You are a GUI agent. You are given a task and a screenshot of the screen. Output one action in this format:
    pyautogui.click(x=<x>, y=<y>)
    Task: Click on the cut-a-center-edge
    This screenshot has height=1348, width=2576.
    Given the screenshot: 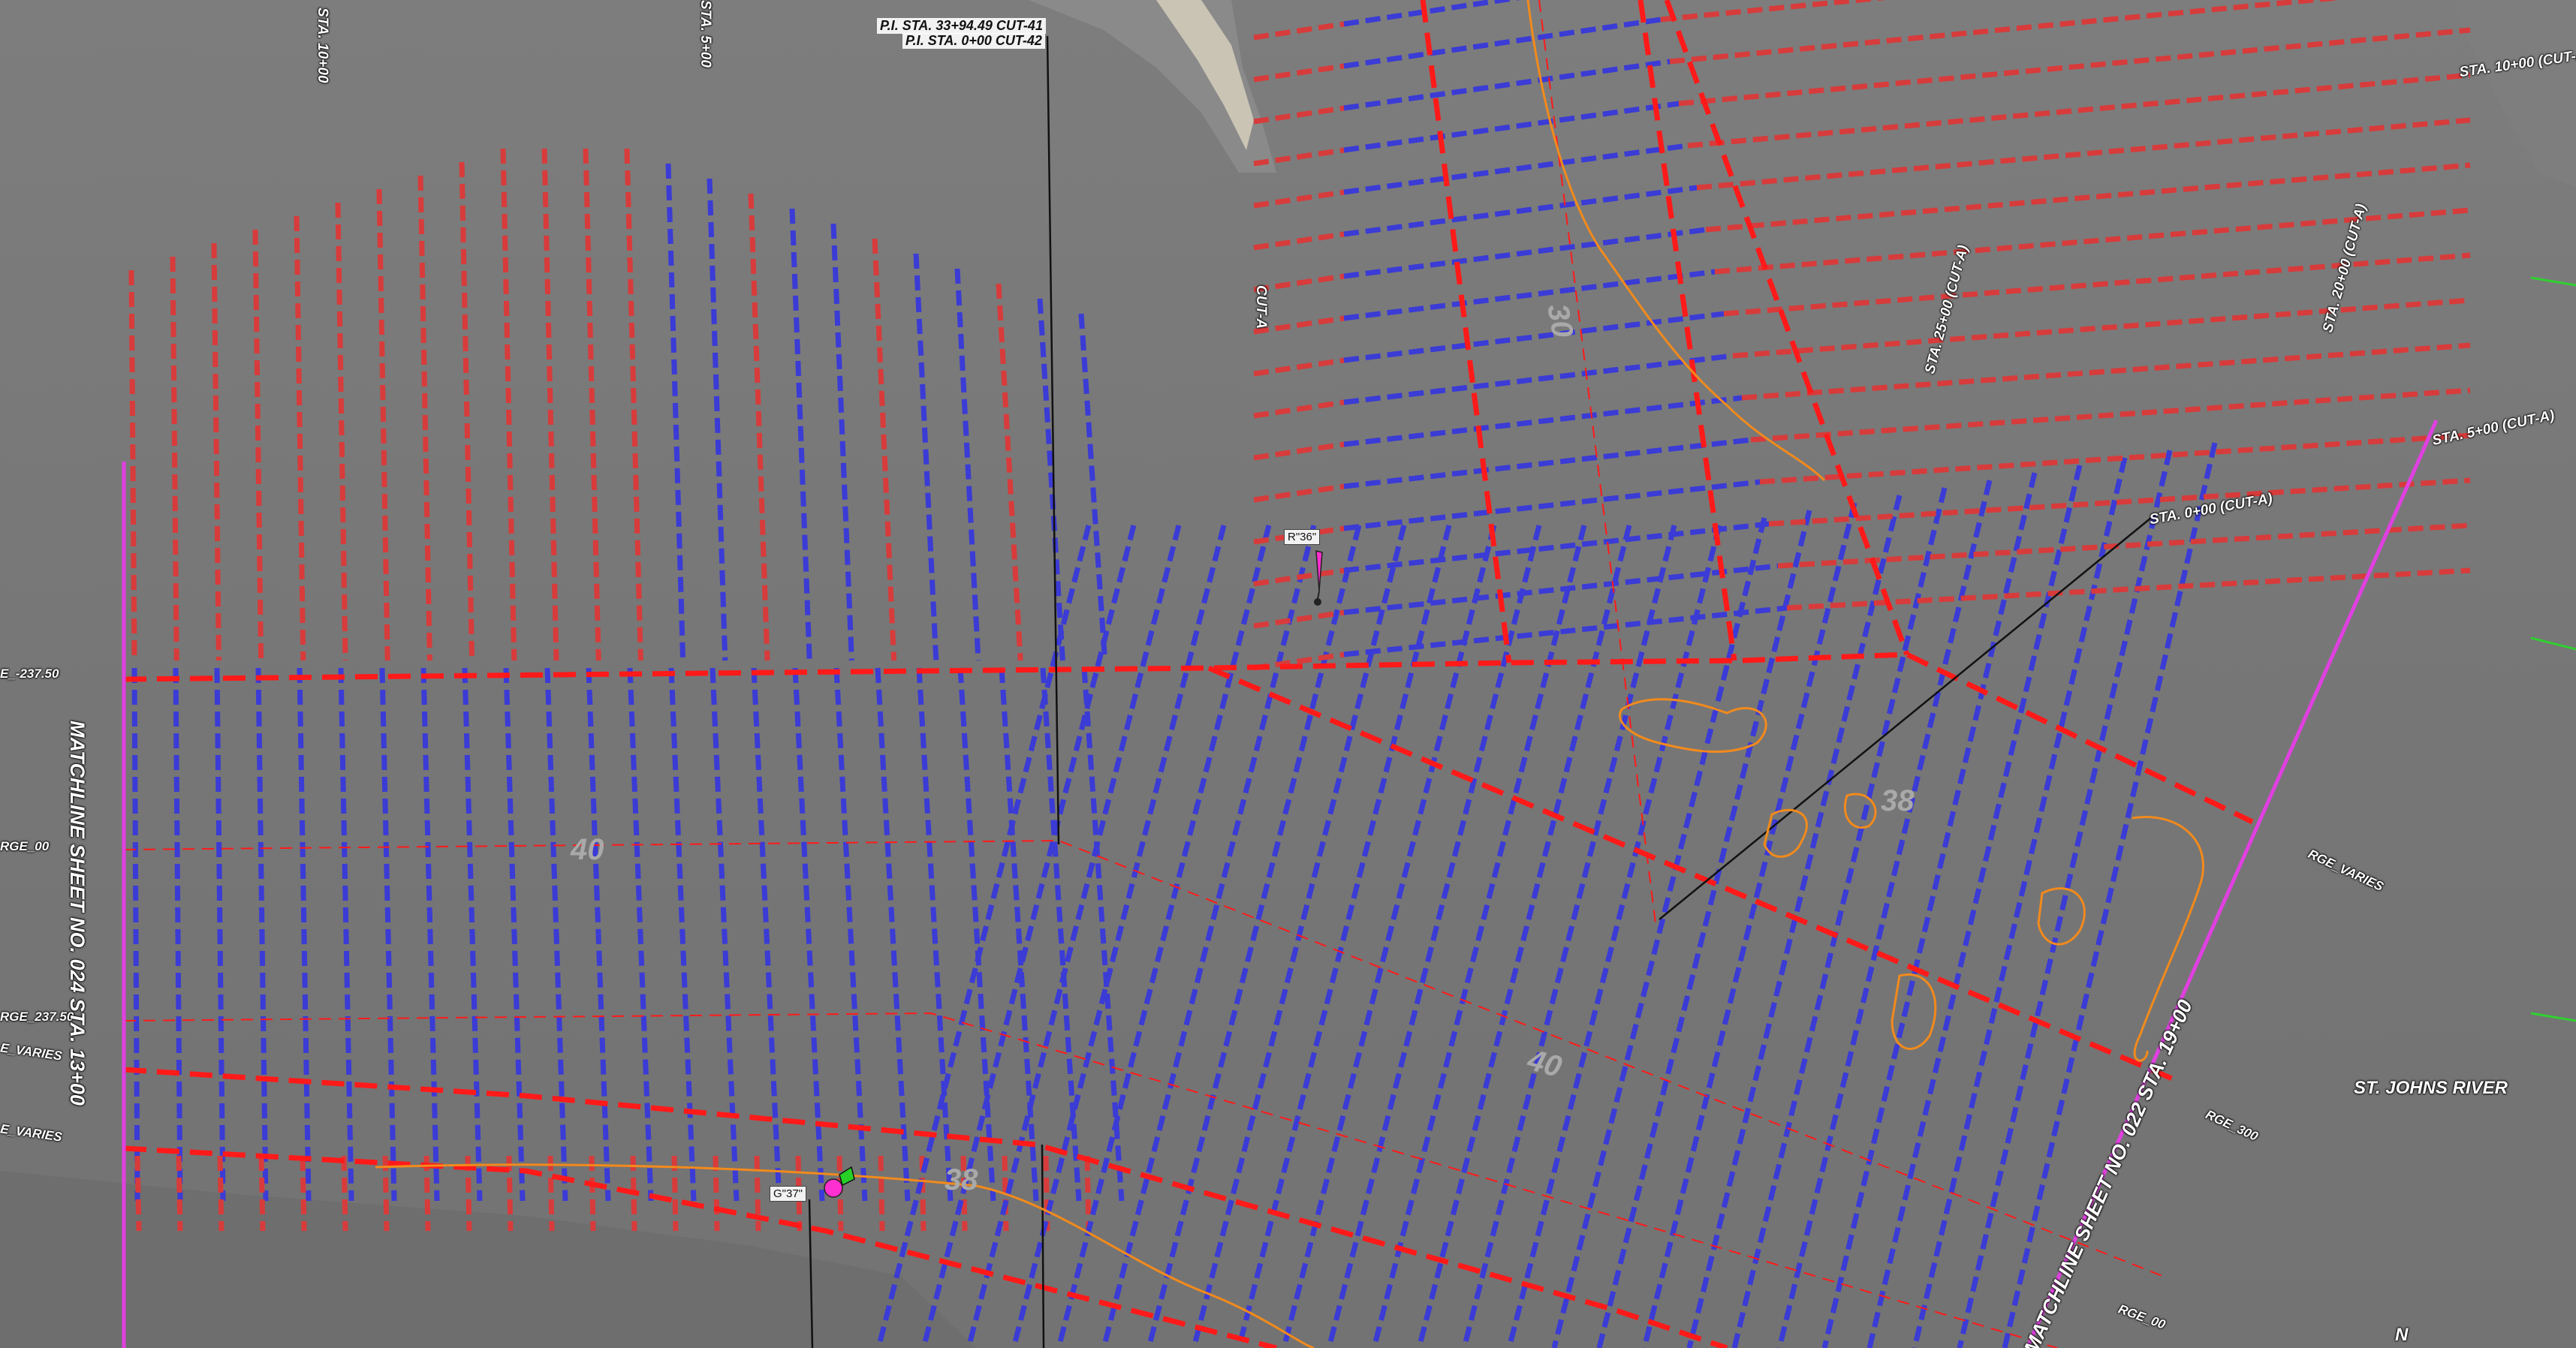 What is the action you would take?
    pyautogui.click(x=1687, y=330)
    